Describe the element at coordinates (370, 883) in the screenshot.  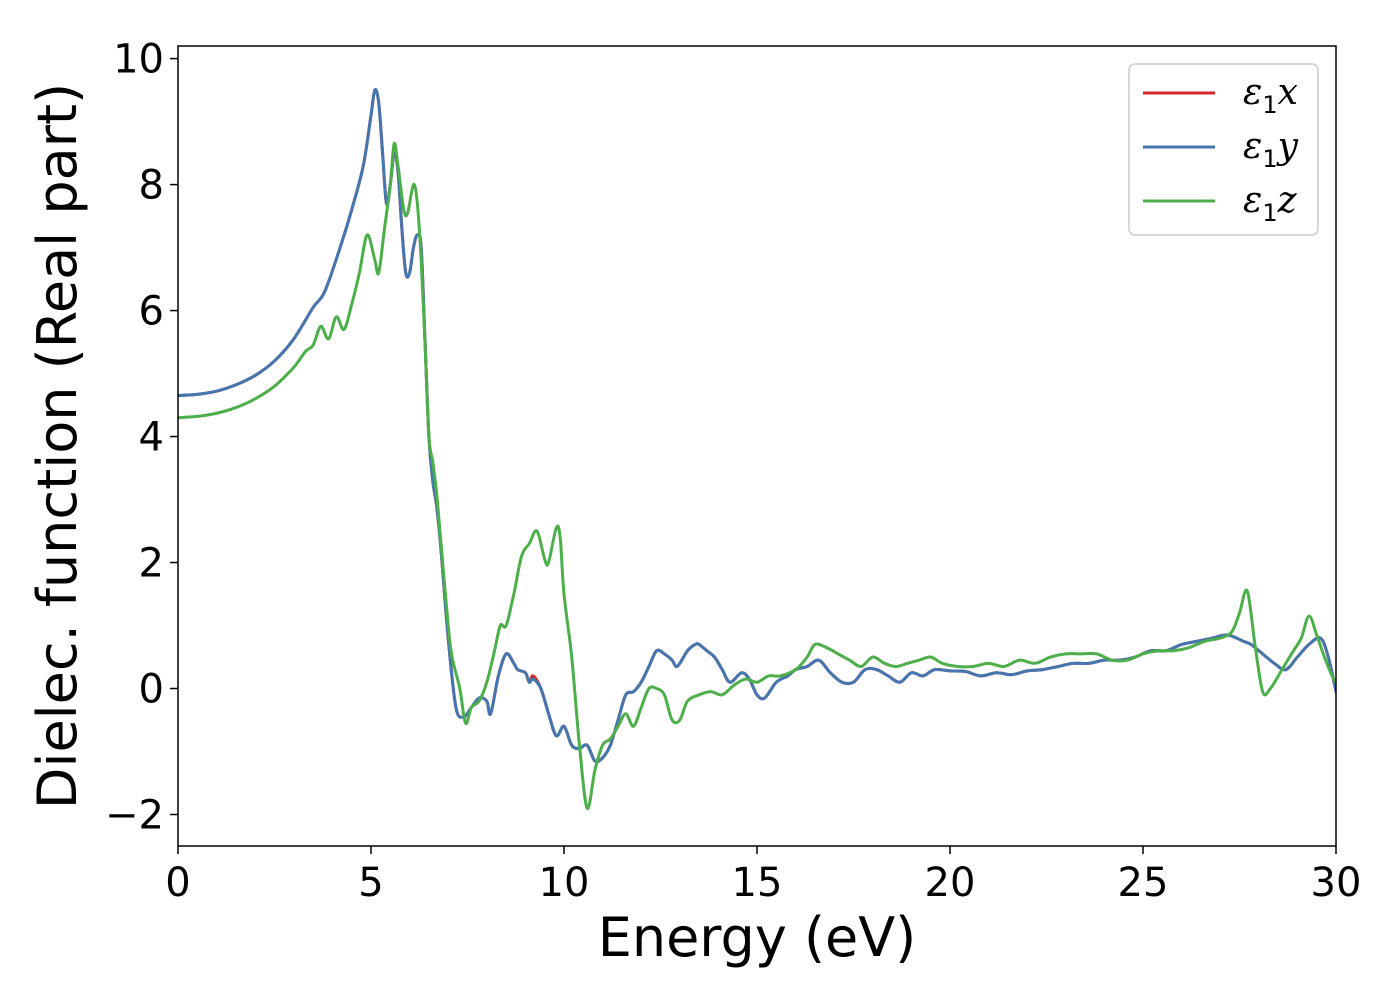
I see `x-tick-label: 5` at that location.